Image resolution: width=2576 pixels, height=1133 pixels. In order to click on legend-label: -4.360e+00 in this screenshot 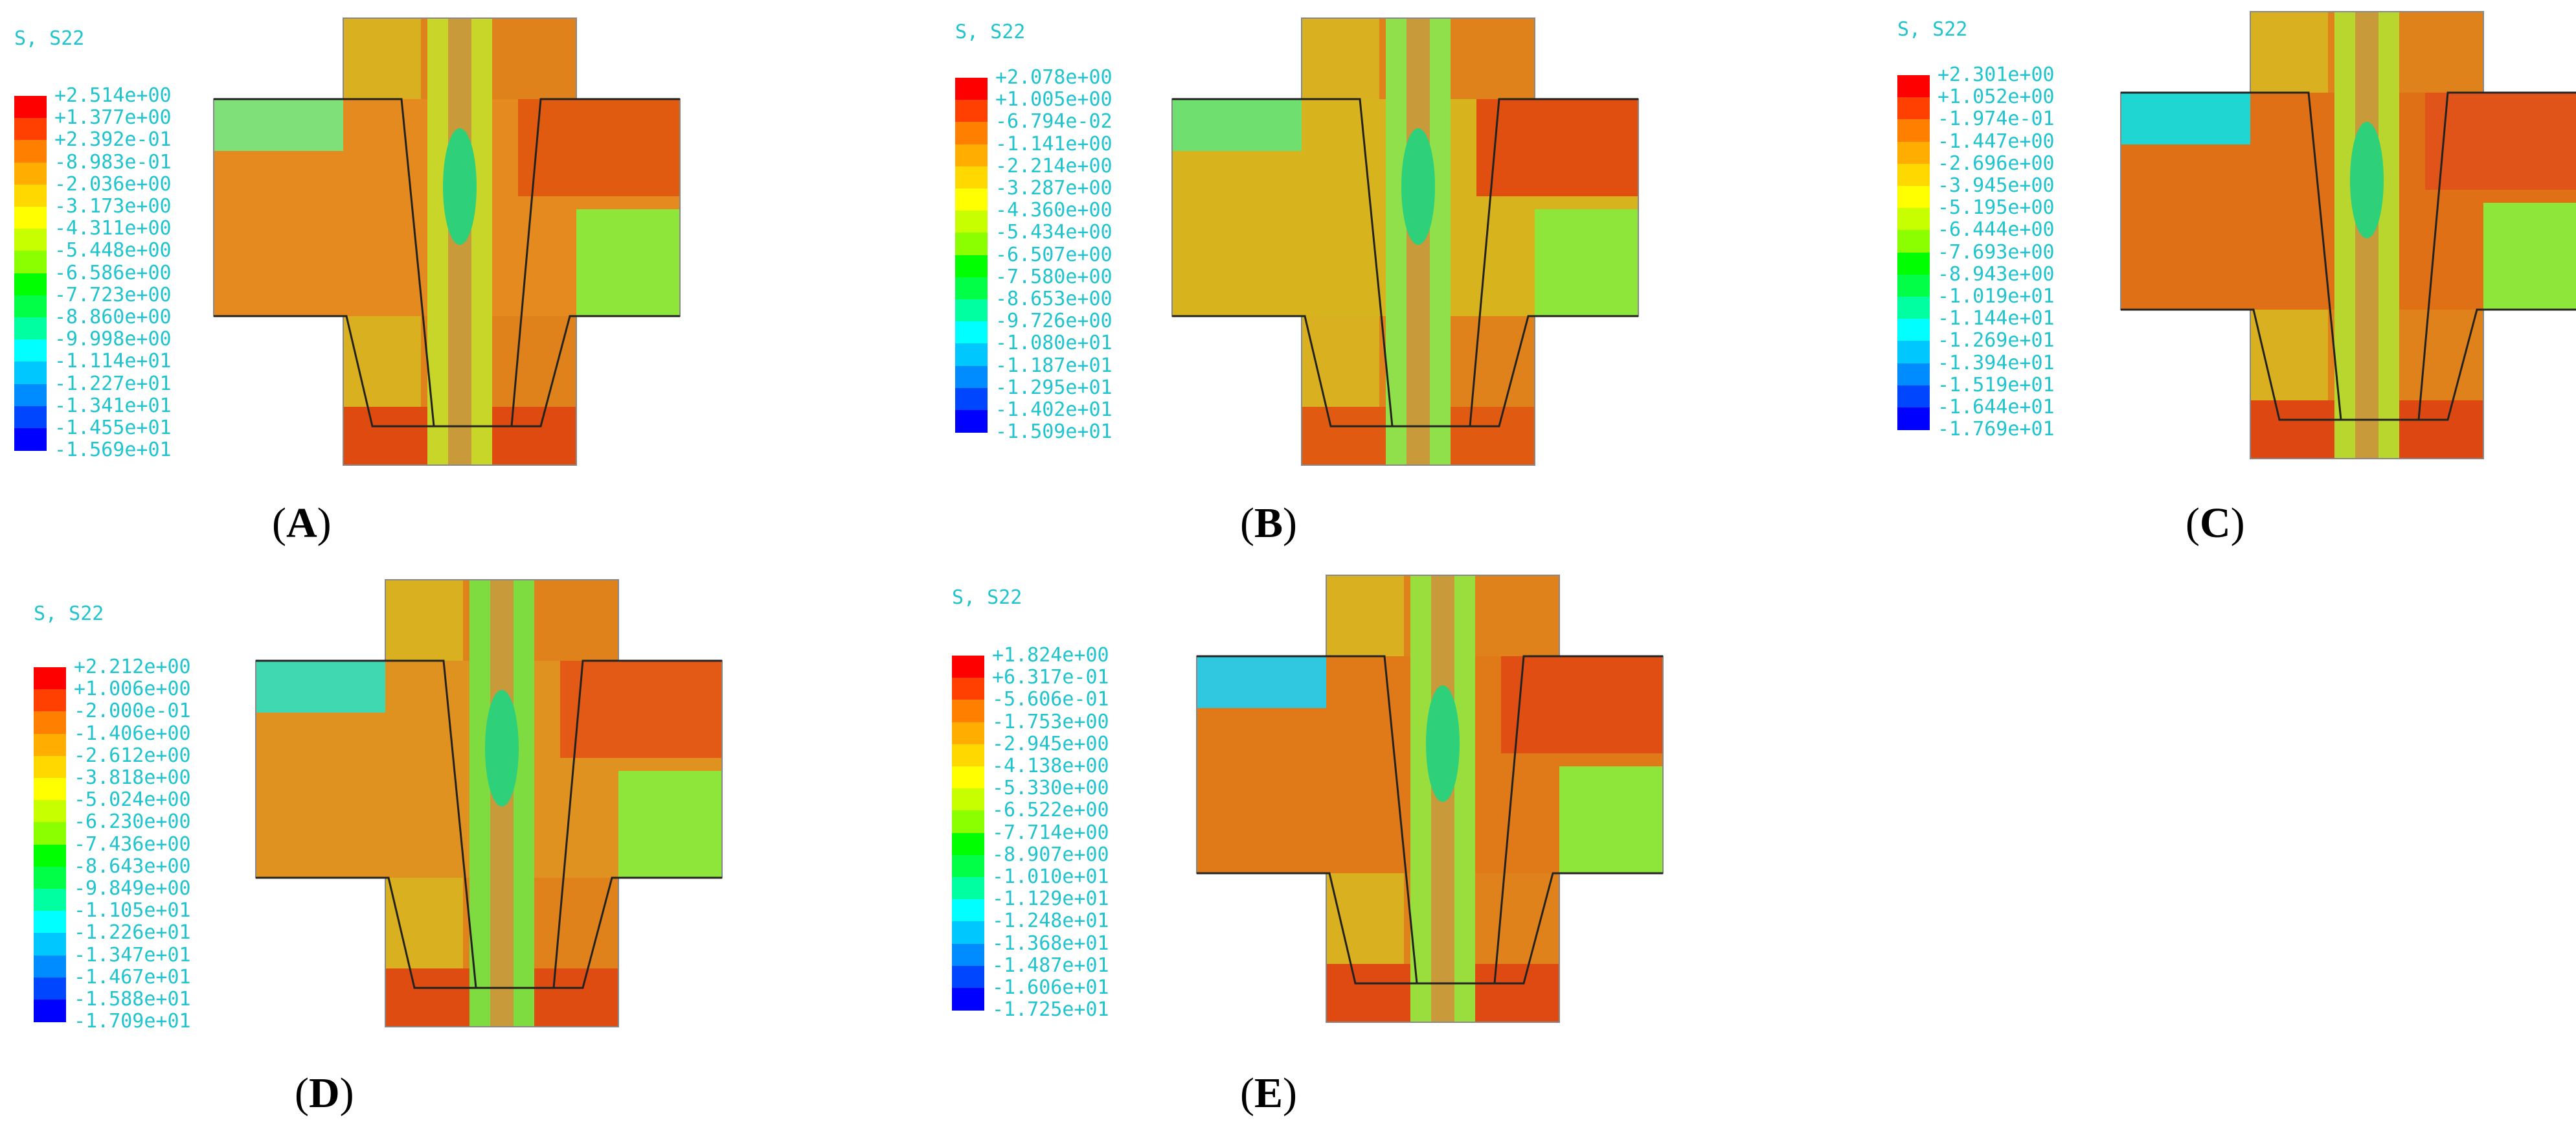, I will do `click(1054, 210)`.